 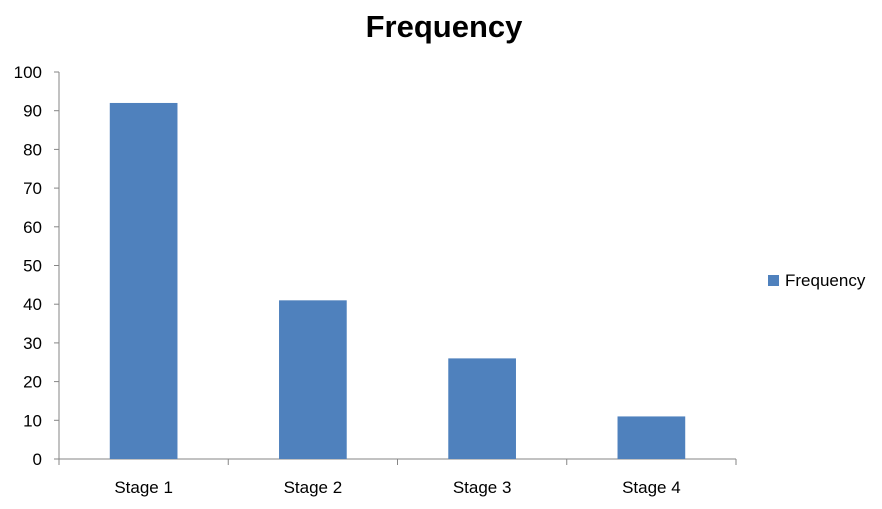 I want to click on x-axis: Stage 1 Stage 2 Stage 3 Stage 4, so click(x=397, y=477).